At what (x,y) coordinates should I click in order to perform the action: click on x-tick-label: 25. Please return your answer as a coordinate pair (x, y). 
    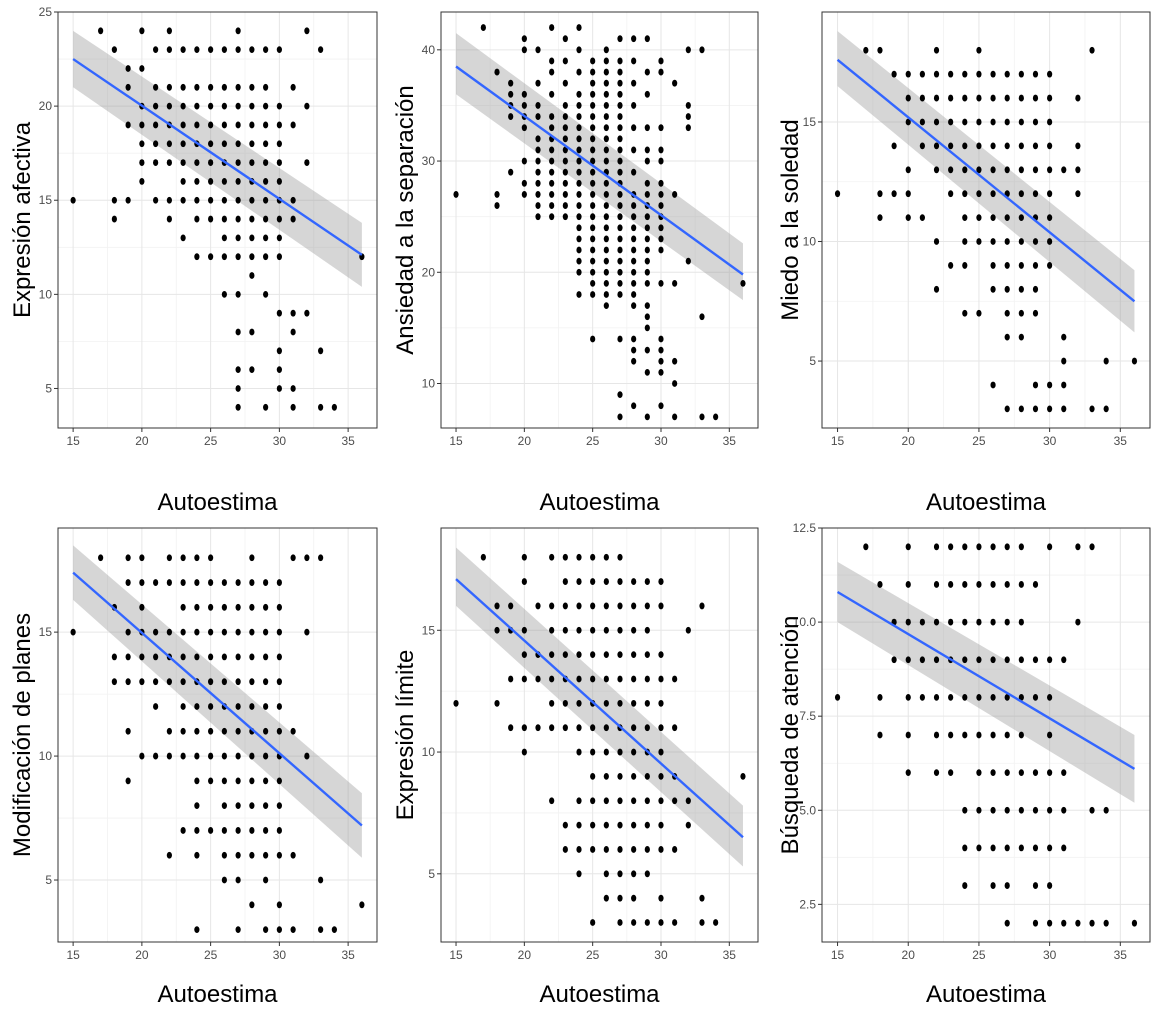
    Looking at the image, I should click on (593, 955).